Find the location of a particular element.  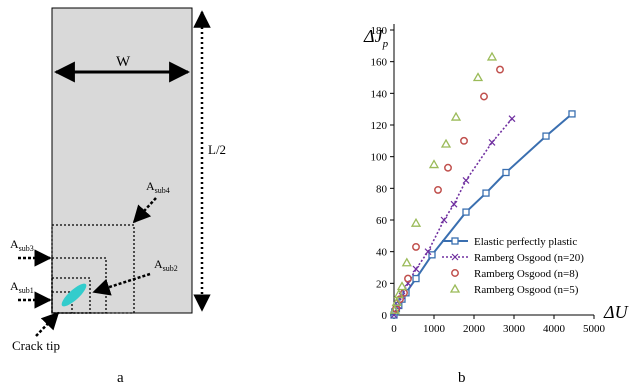

legend-label: Elastic perfectly plastic is located at coordinates (525, 242).